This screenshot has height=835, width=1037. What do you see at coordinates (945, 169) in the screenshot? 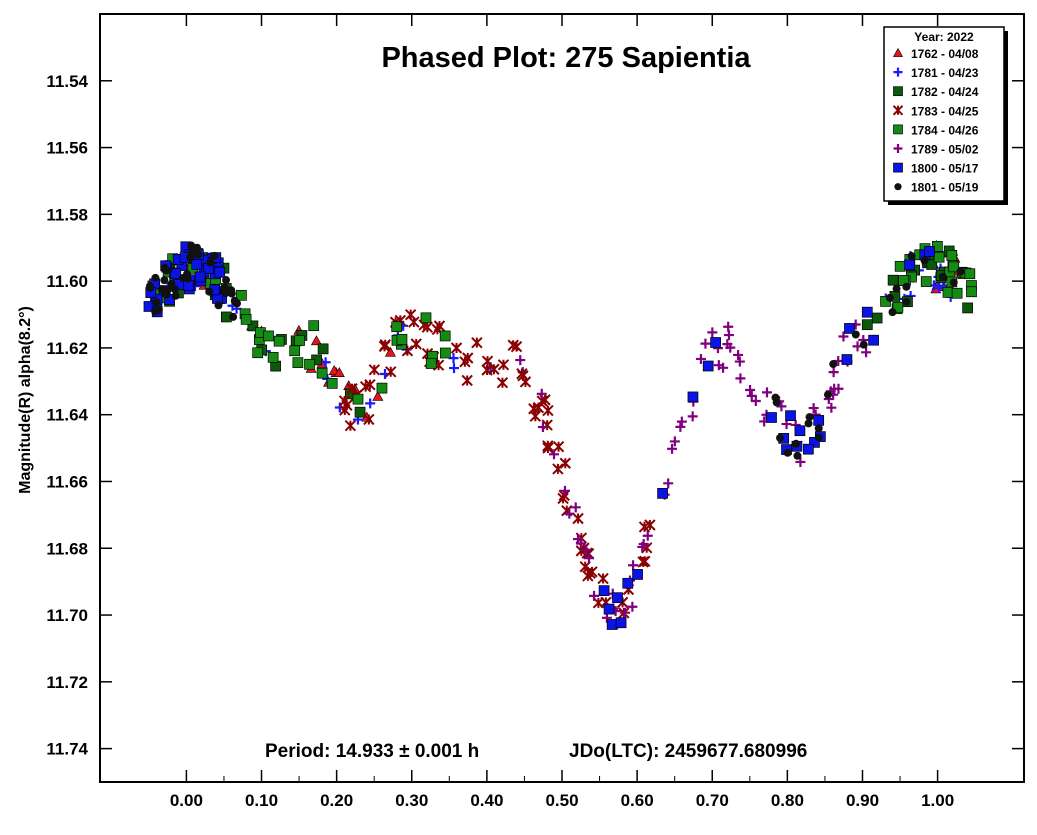
I see `legend-label-6: 1800 - 05/17` at bounding box center [945, 169].